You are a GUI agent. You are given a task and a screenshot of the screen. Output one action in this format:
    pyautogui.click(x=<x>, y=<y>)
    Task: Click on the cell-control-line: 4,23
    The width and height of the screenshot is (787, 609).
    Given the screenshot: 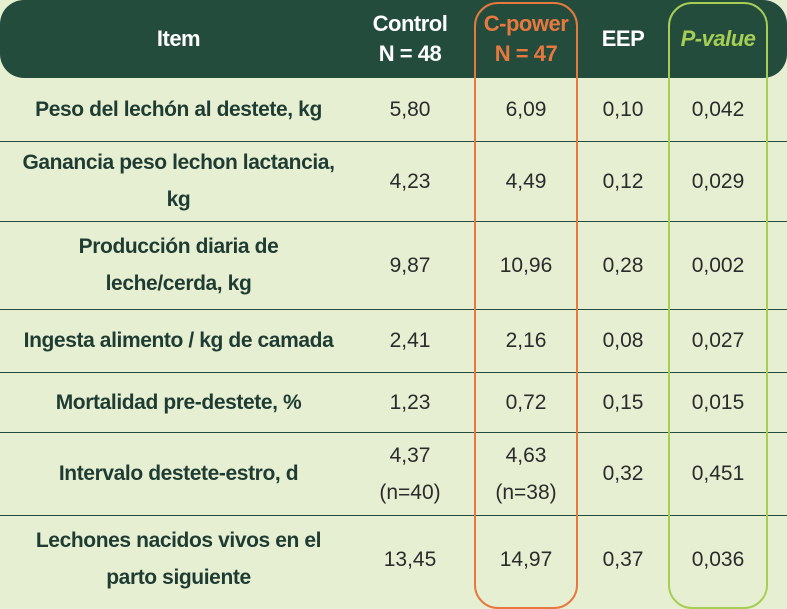 What is the action you would take?
    pyautogui.click(x=410, y=181)
    